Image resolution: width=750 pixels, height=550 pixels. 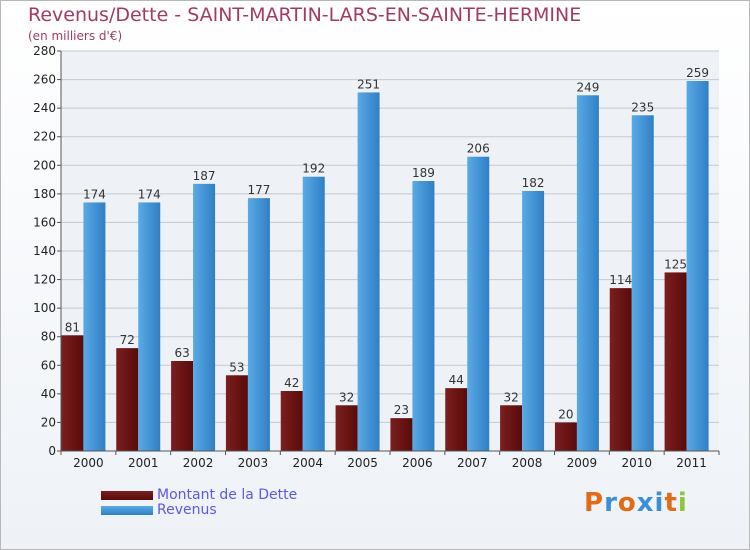 I want to click on proxiti-logo: Proxiti, so click(x=636, y=503).